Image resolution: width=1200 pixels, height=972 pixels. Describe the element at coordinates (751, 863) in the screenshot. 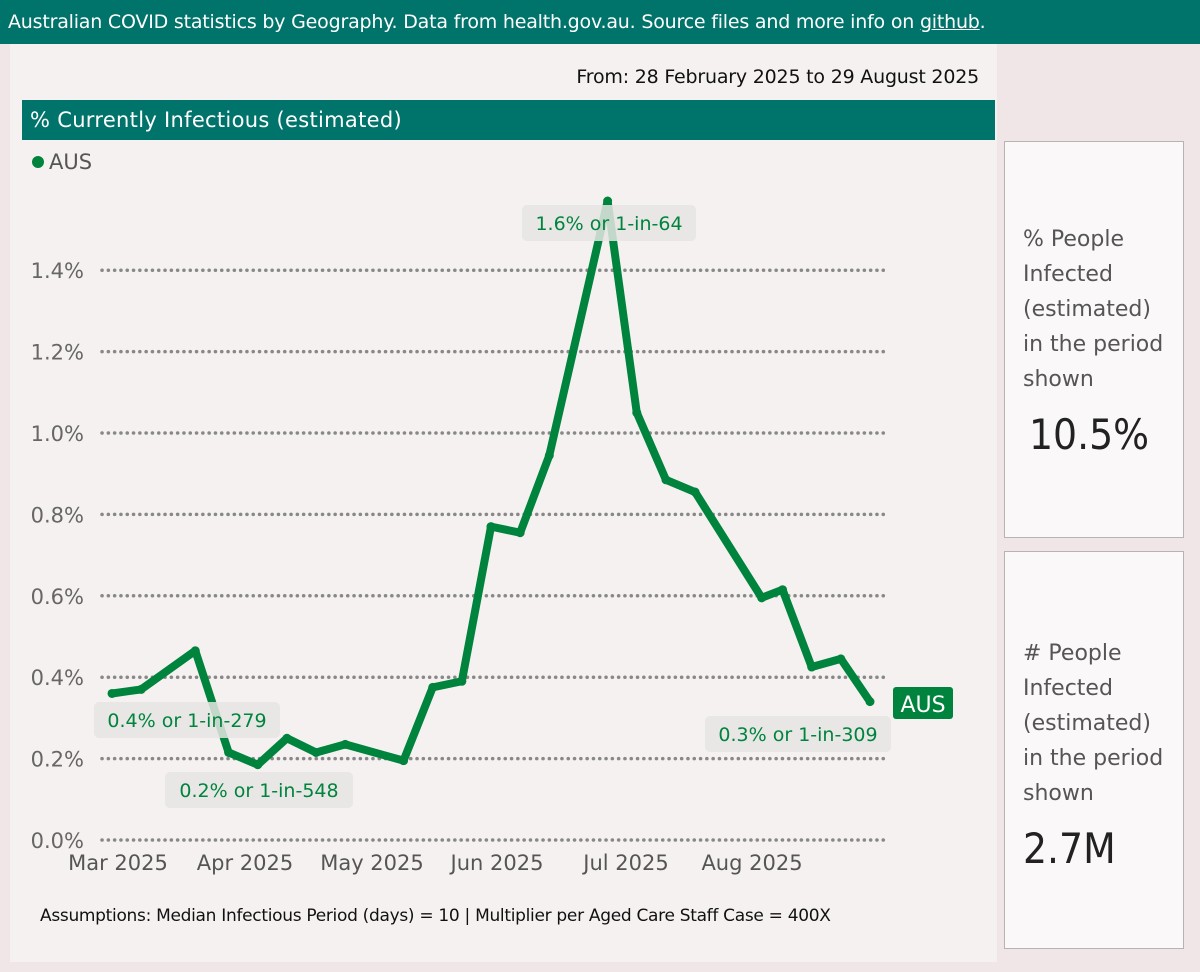

I see `x-tick-label: Aug 2025` at that location.